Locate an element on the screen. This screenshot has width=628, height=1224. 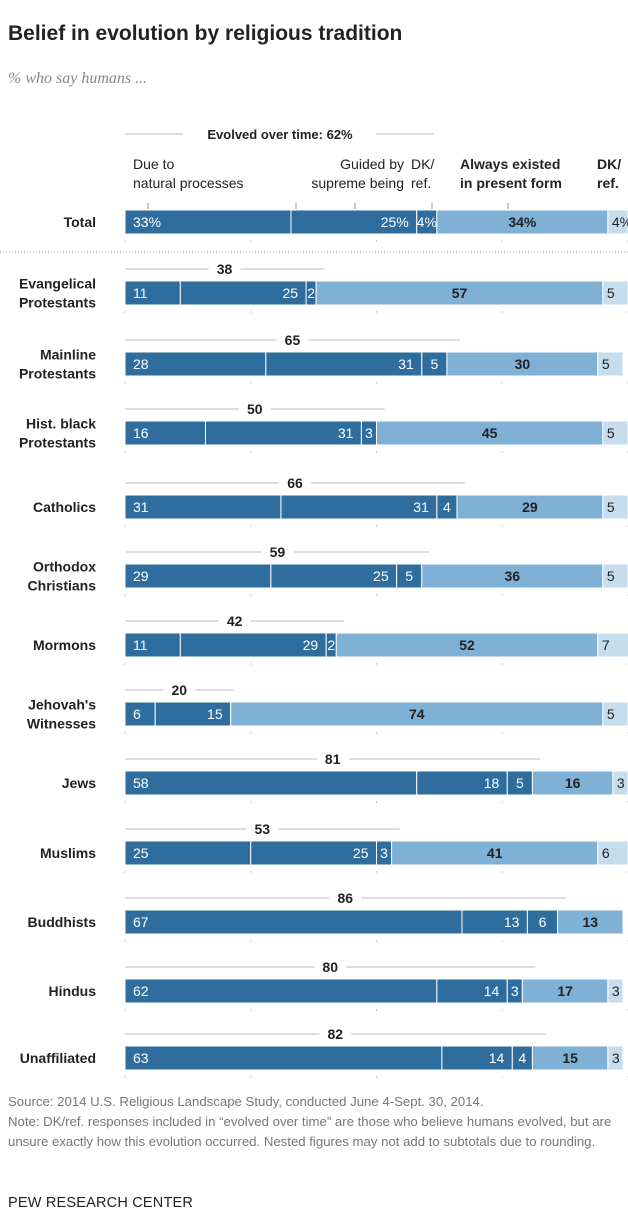
subtotal-label: 38 is located at coordinates (225, 269).